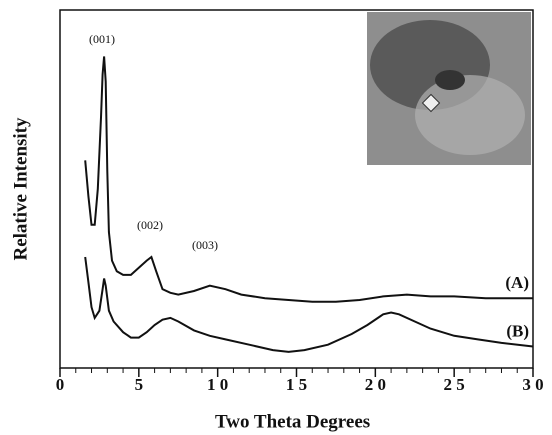 This screenshot has height=435, width=552. Describe the element at coordinates (517, 330) in the screenshot. I see `legend-label: (B)` at that location.